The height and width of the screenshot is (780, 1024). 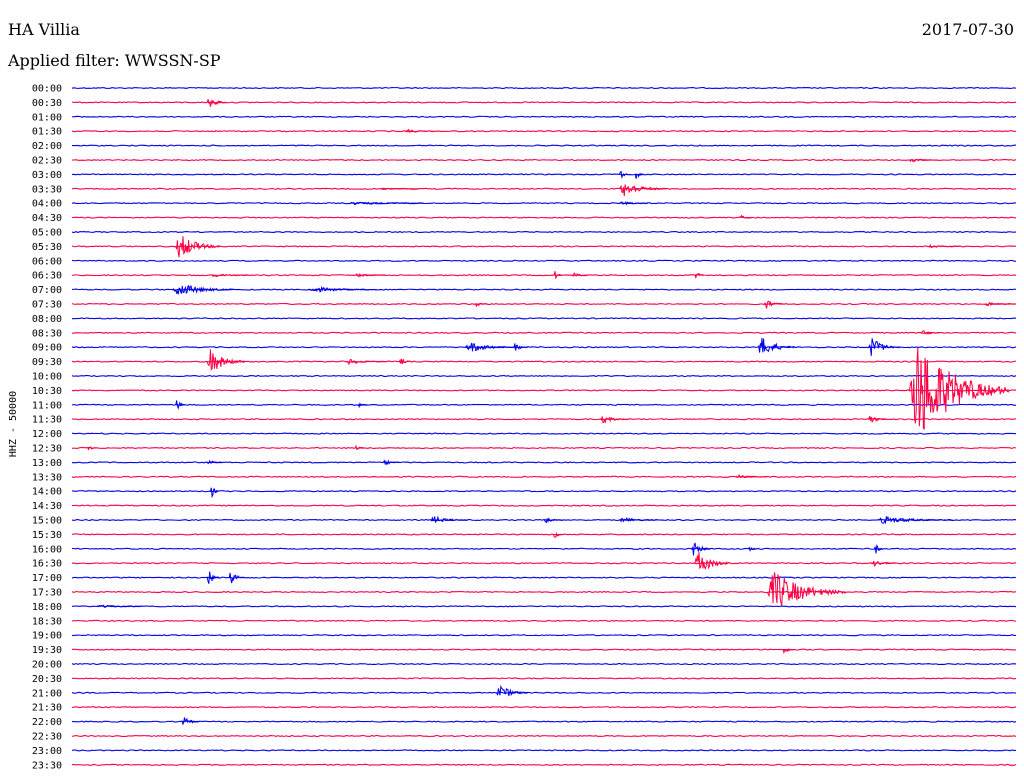 What do you see at coordinates (47, 737) in the screenshot?
I see `row-time-label: 22:30` at bounding box center [47, 737].